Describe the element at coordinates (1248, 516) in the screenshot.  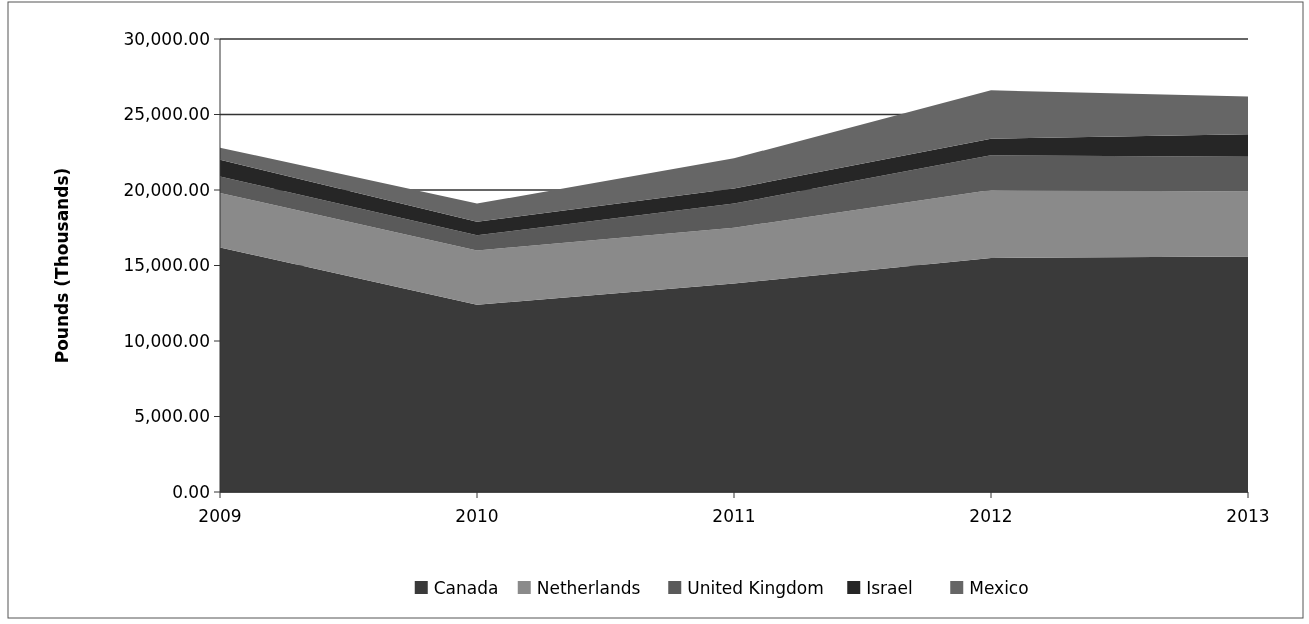
I see `x-tick-label: 2013` at that location.